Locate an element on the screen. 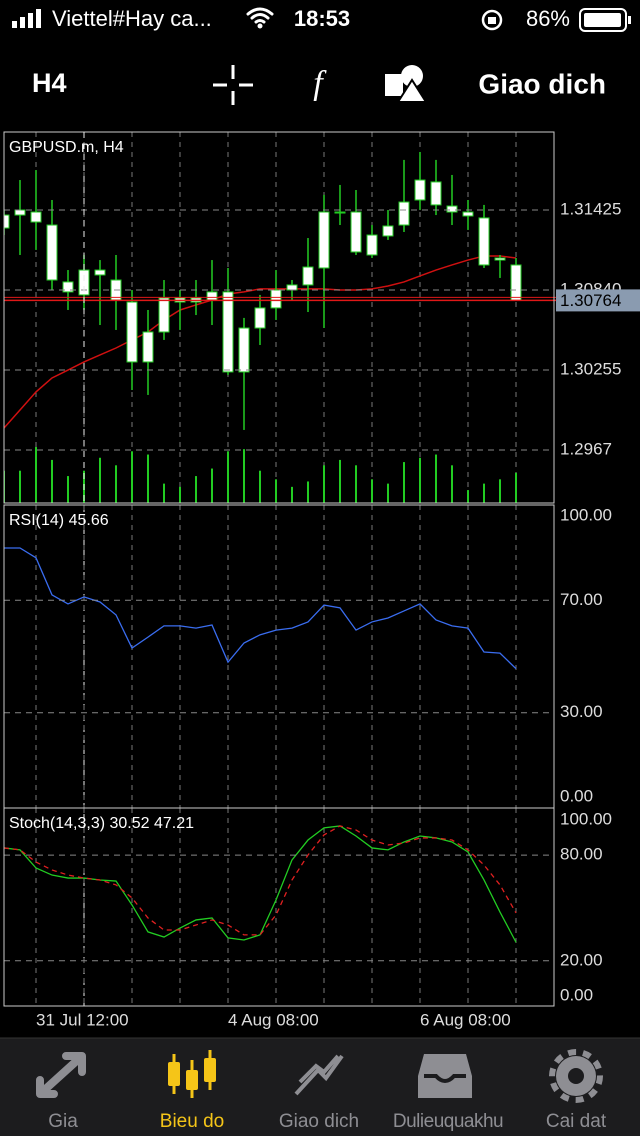 The image size is (640, 1136). plot-area is located at coordinates (260, 907).